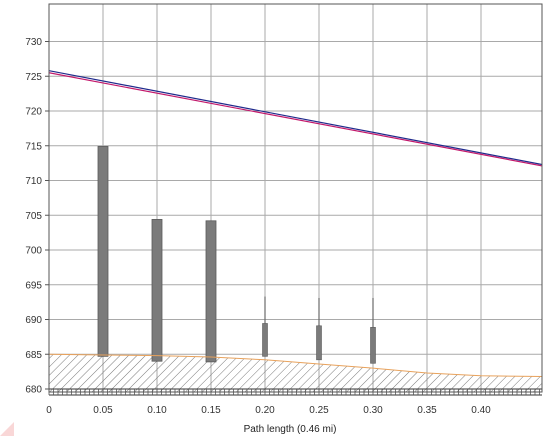 The width and height of the screenshot is (545, 436). Describe the element at coordinates (33, 216) in the screenshot. I see `y-tick-label: 705` at that location.